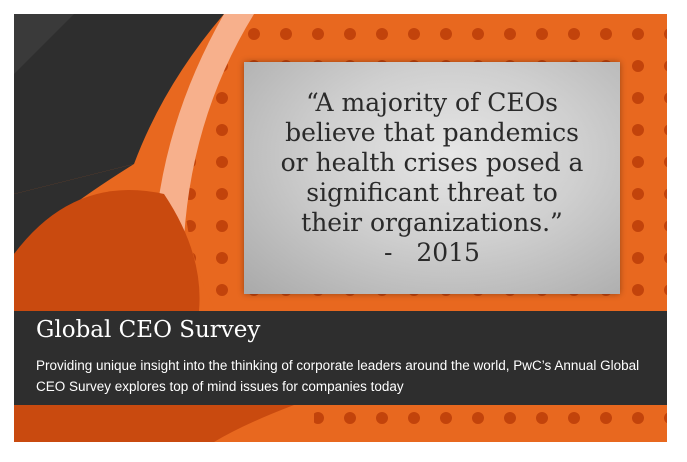 The width and height of the screenshot is (687, 462). Describe the element at coordinates (148, 330) in the screenshot. I see `caption-title: Global CEO Survey` at that location.